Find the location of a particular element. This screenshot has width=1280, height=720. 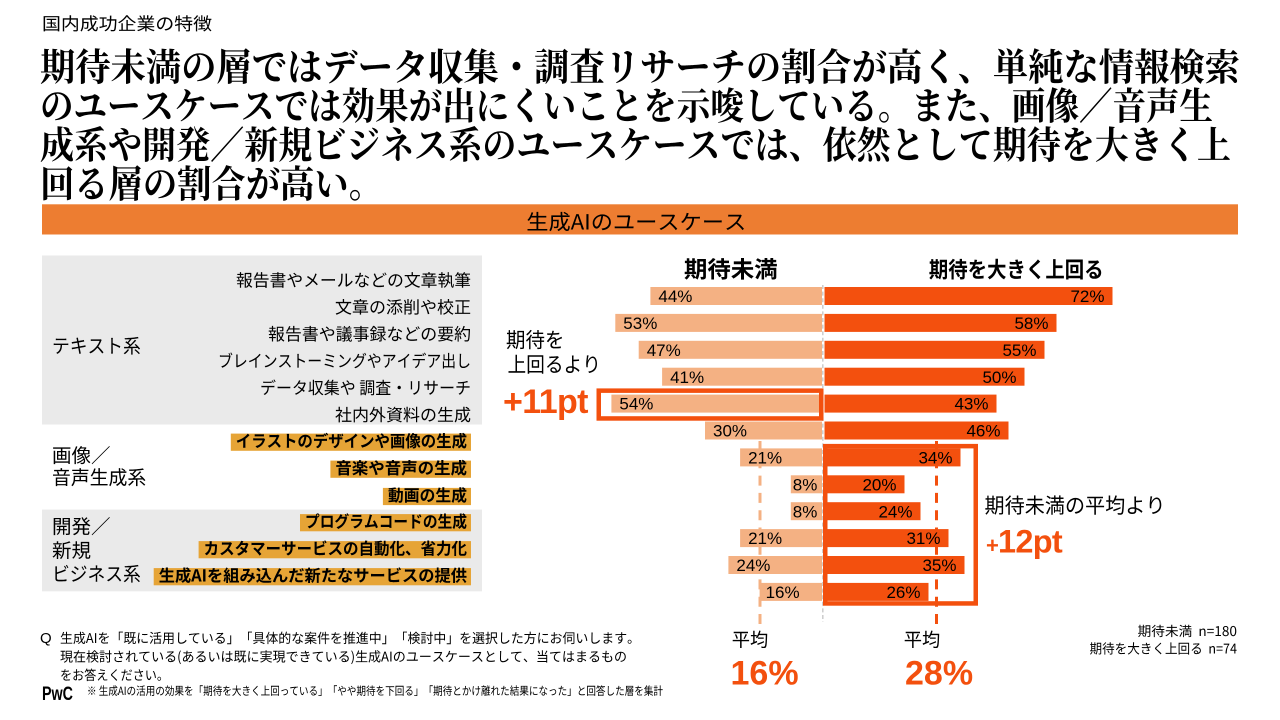

svg-text: 35% is located at coordinates (939, 565).